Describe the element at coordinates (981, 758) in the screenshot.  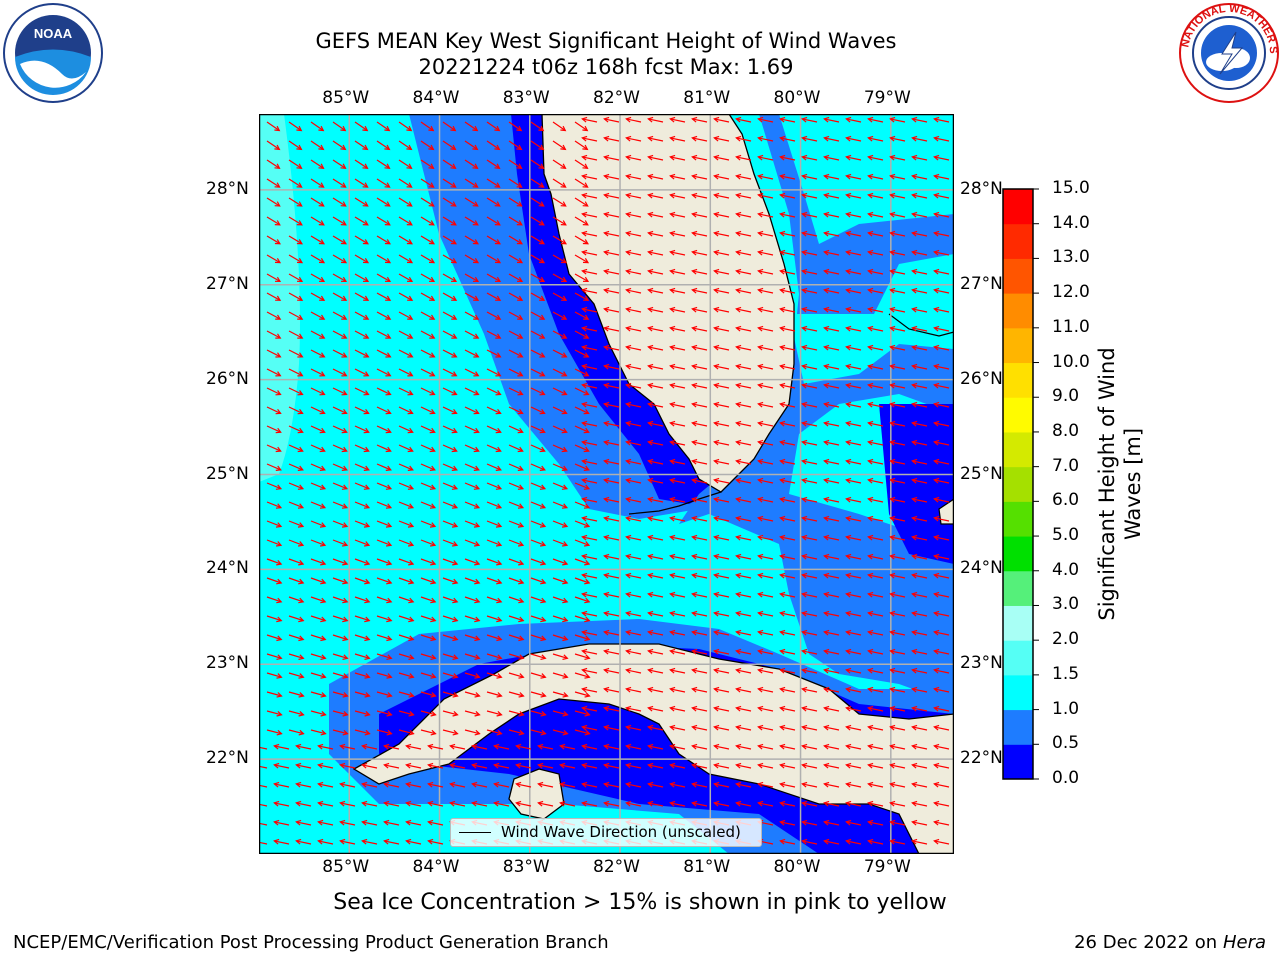
I see `lat-tick-label: 22°N` at that location.